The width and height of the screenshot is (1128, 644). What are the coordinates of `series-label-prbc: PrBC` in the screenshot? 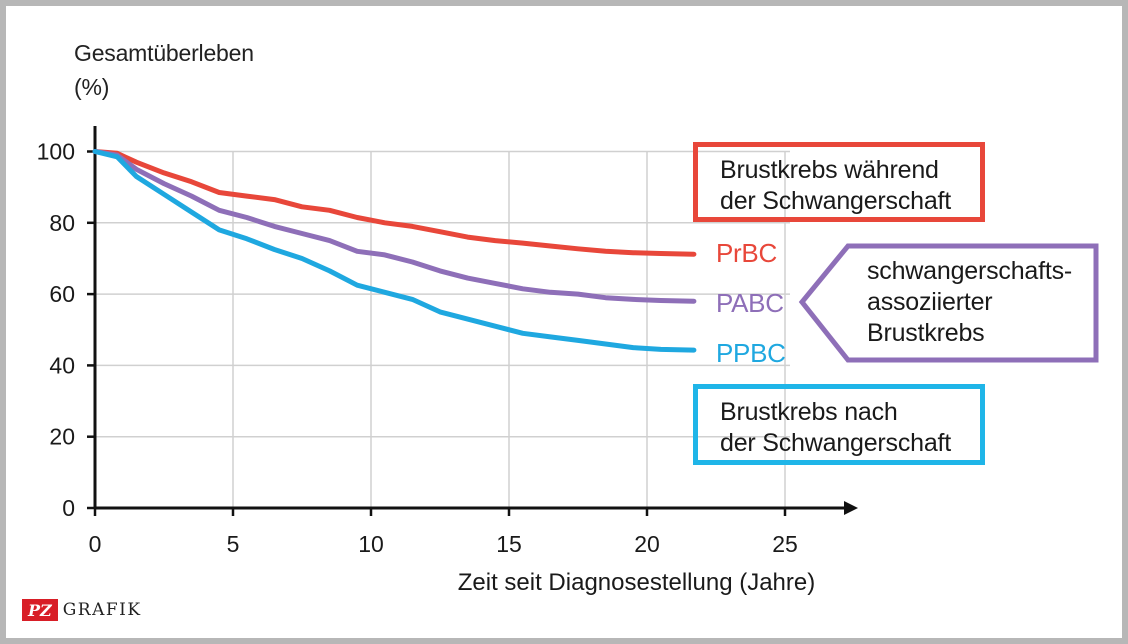 It's located at (746, 253).